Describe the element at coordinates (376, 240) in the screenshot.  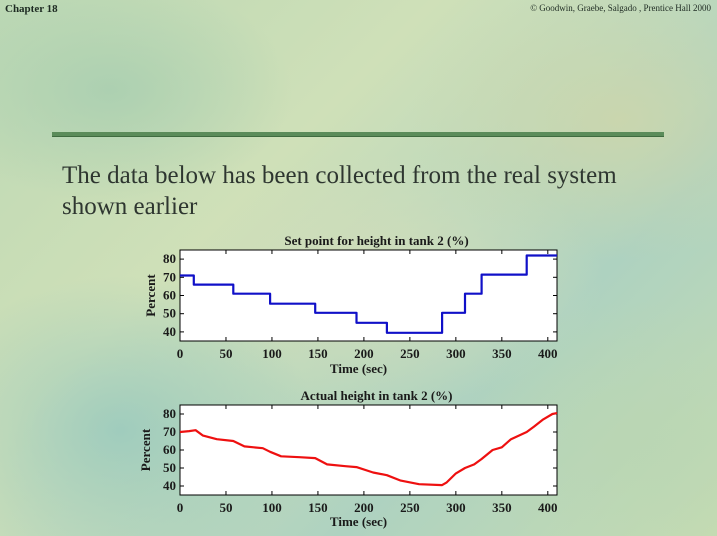
I see `chart-title: Set point for height in tank 2 (%)` at that location.